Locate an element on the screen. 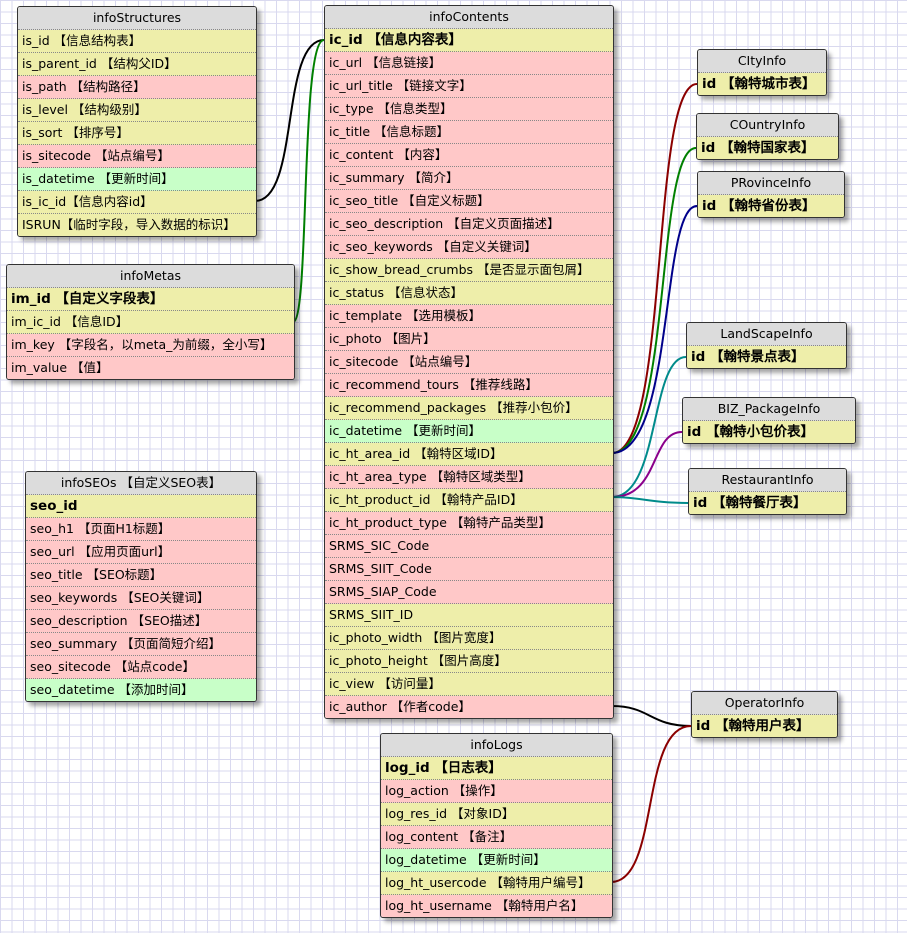 Image resolution: width=907 pixels, height=933 pixels. table-field: is_datetime 【更新时间】 is located at coordinates (137, 179).